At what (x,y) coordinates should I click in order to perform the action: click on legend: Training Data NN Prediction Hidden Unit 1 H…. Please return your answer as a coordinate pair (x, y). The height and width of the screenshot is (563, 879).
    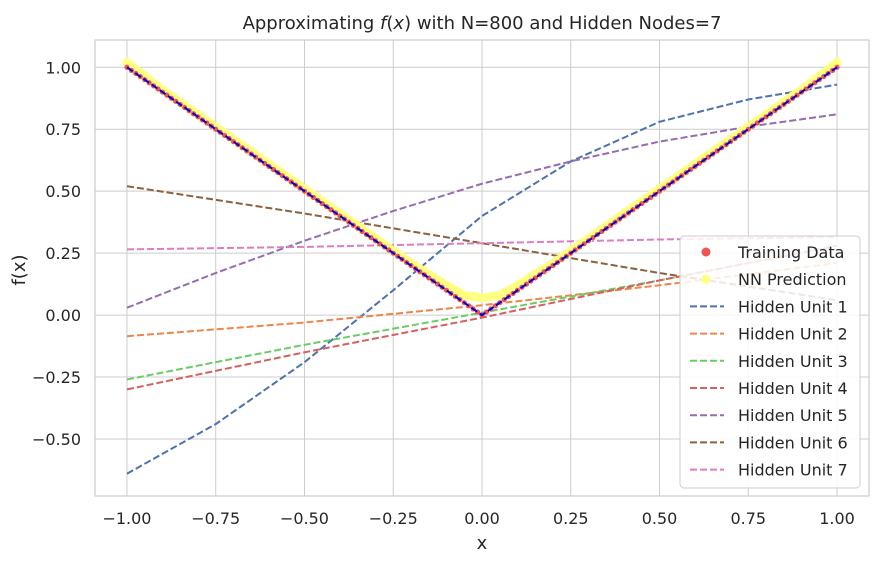
    Looking at the image, I should click on (770, 362).